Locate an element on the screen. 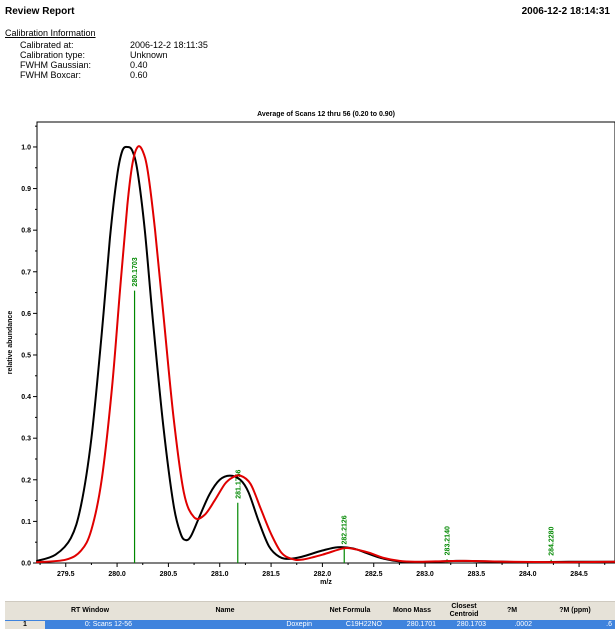 This screenshot has height=630, width=615. report-title: Review Report is located at coordinates (40, 11).